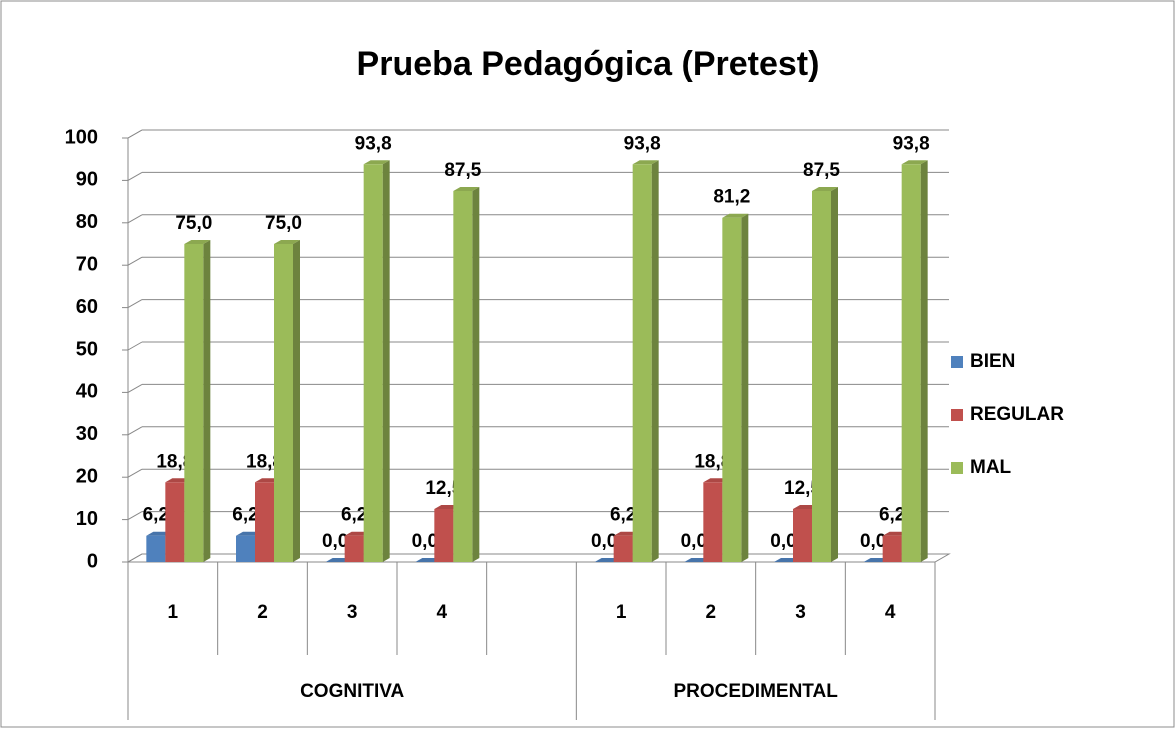  I want to click on y-tick-label: 50, so click(87, 349).